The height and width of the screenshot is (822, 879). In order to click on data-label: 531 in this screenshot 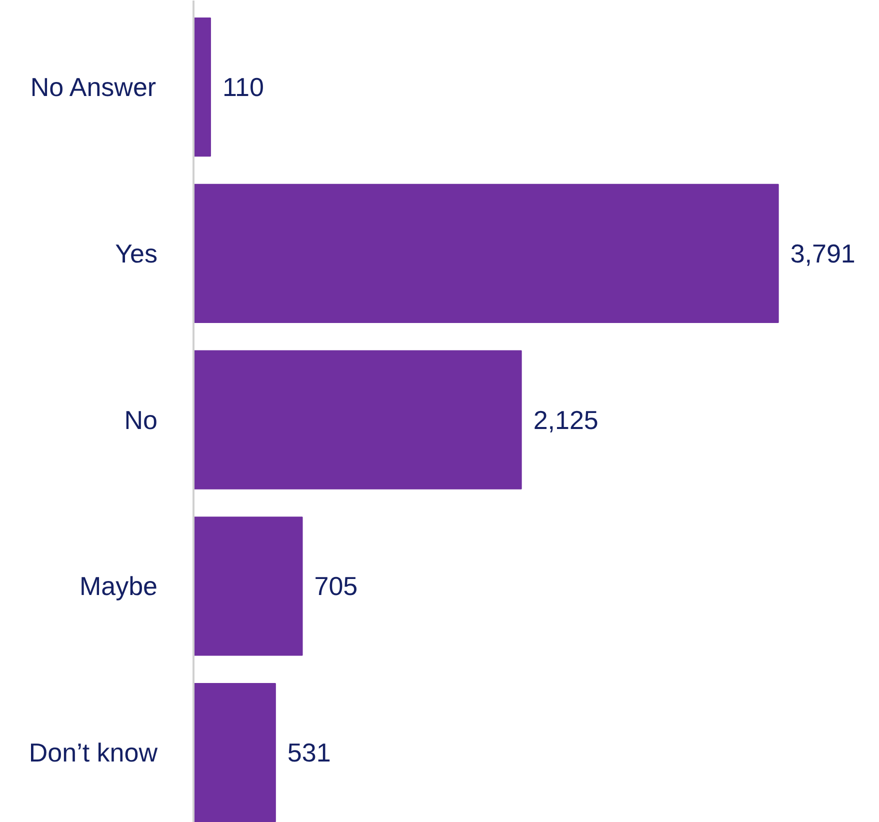, I will do `click(309, 753)`.